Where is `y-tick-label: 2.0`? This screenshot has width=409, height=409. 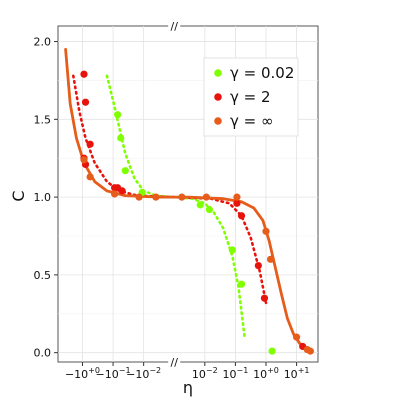
y-tick-label: 2.0 is located at coordinates (43, 42).